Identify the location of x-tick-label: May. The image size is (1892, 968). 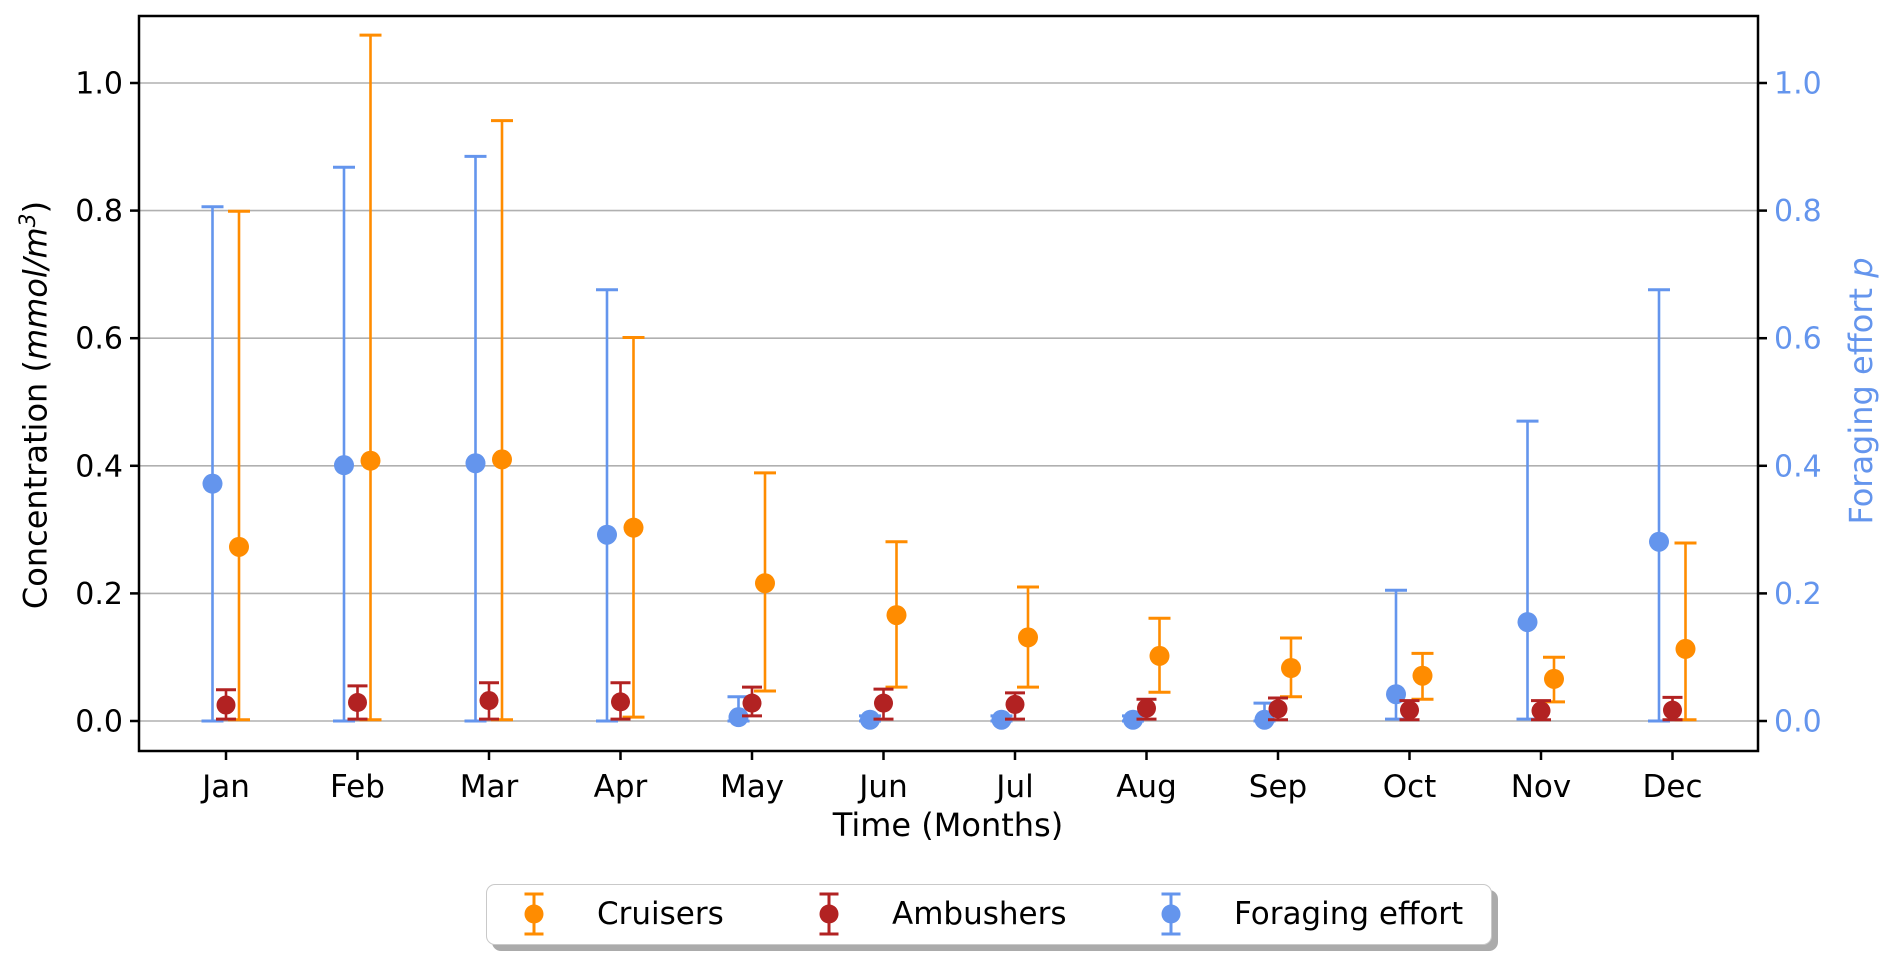
(752, 787).